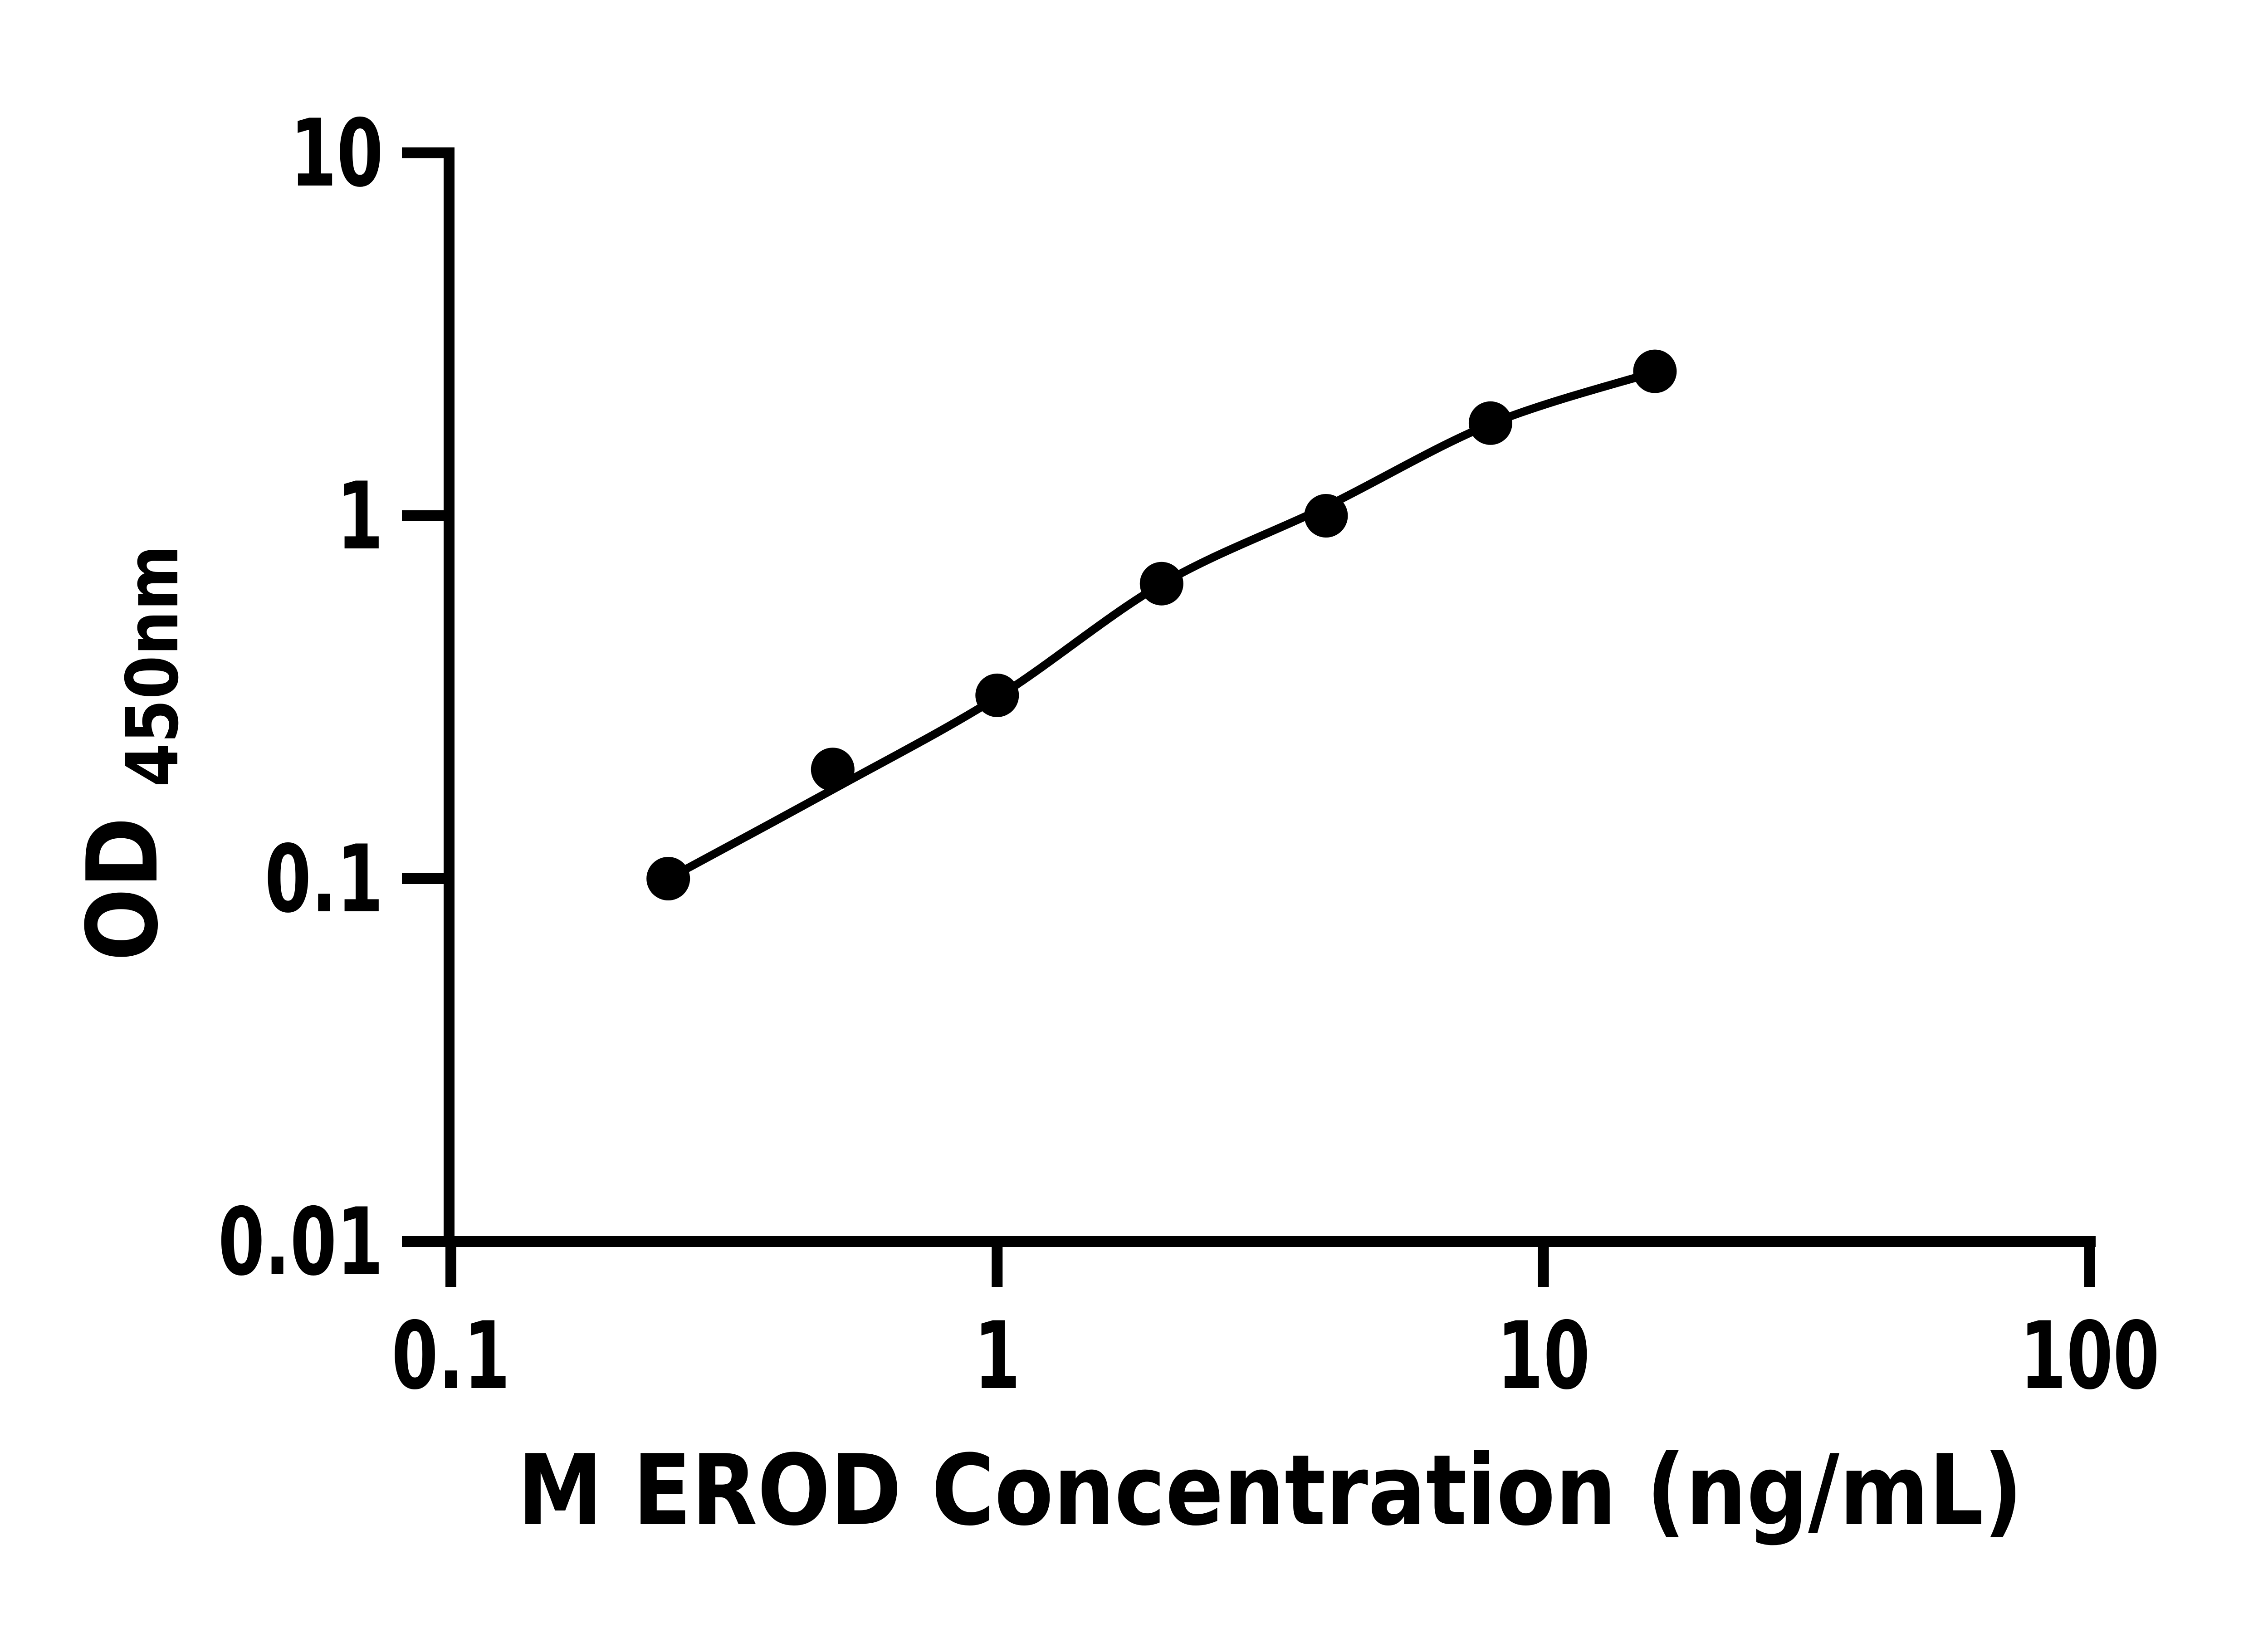 The height and width of the screenshot is (1633, 2268). I want to click on y-axis-title: OD 450nm, so click(130, 753).